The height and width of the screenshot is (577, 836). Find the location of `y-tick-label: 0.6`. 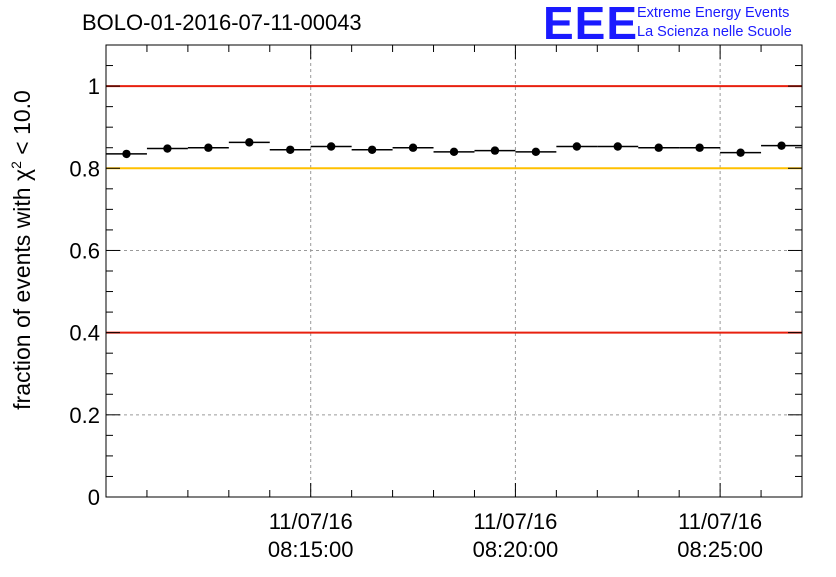

y-tick-label: 0.6 is located at coordinates (84, 250).